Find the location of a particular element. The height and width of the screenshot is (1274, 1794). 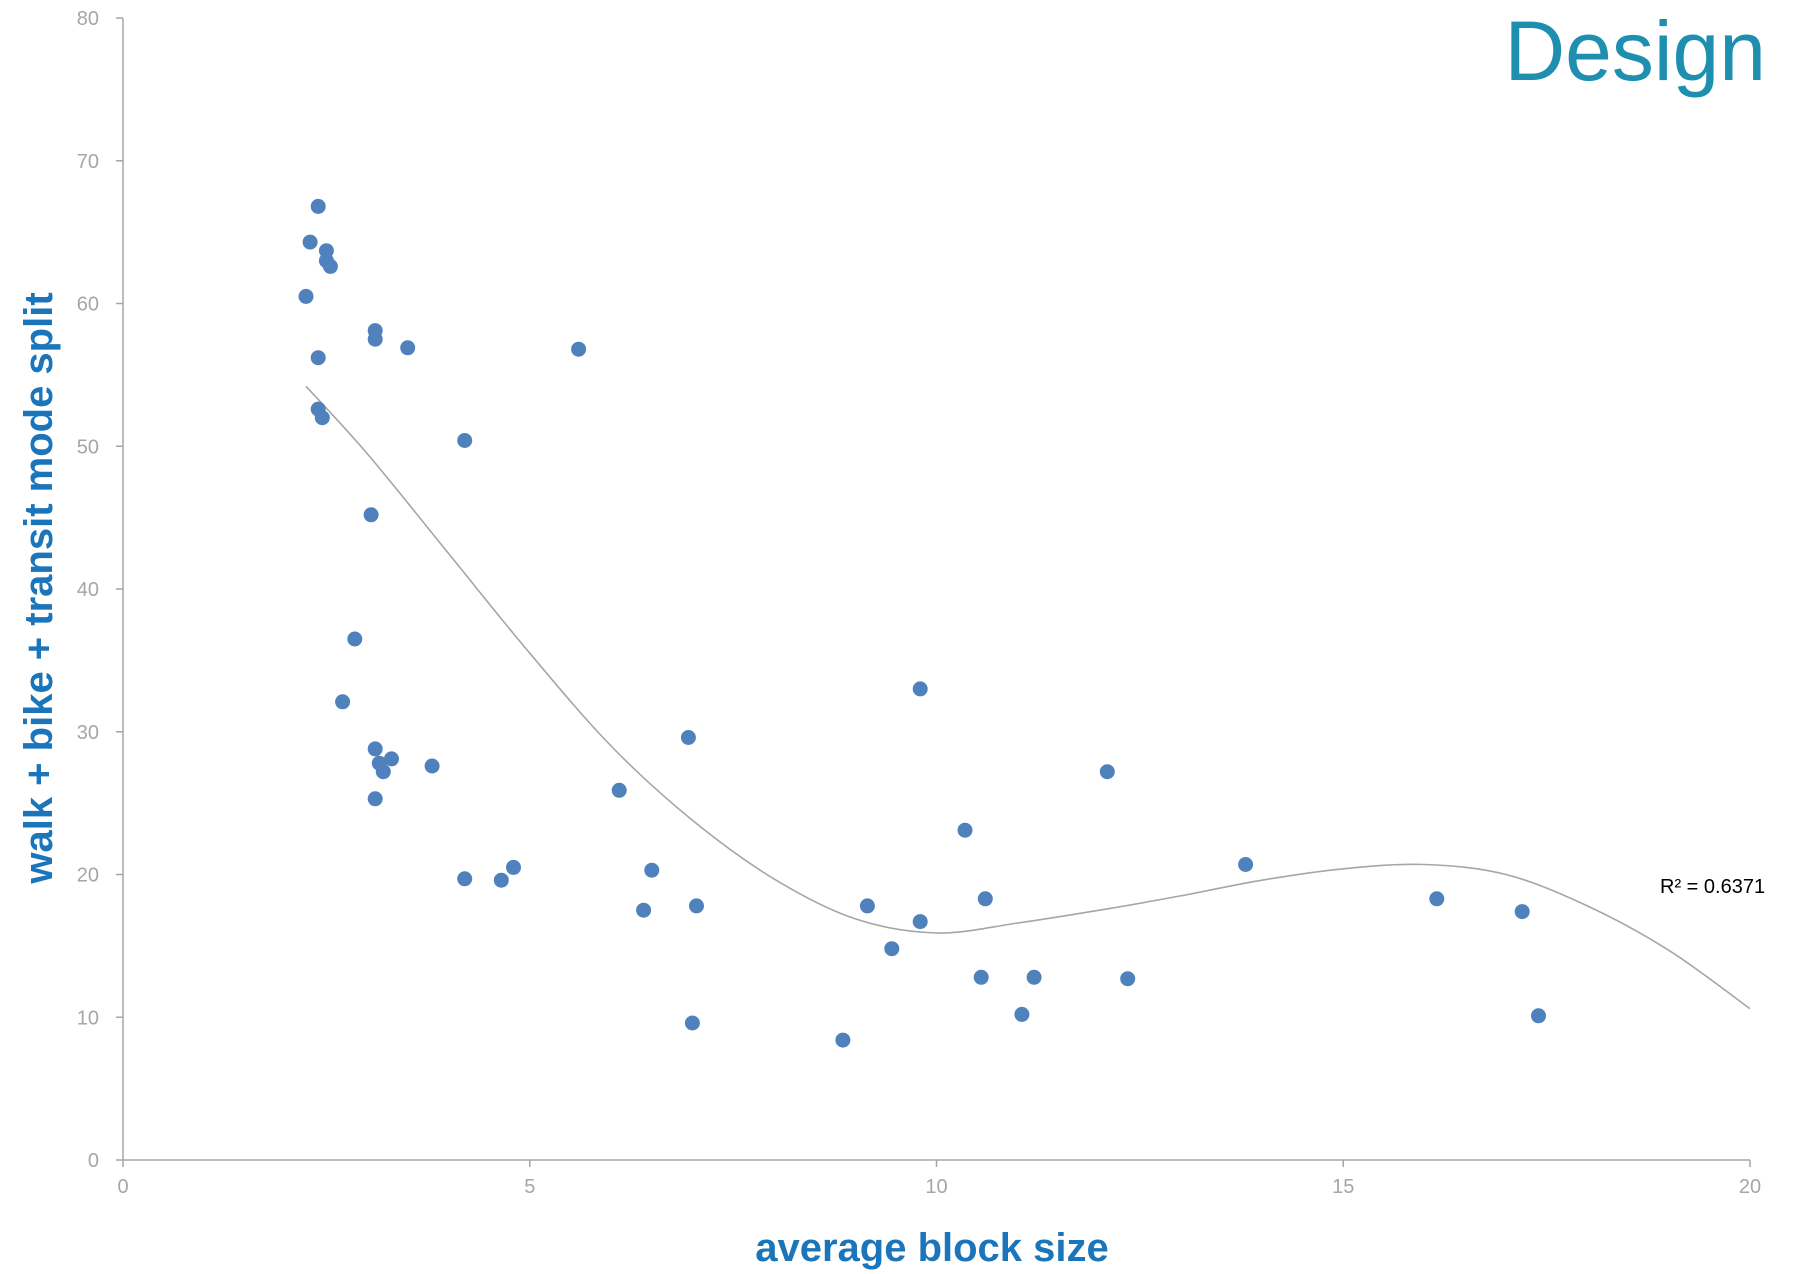

y-tick-label: 30 is located at coordinates (88, 733).